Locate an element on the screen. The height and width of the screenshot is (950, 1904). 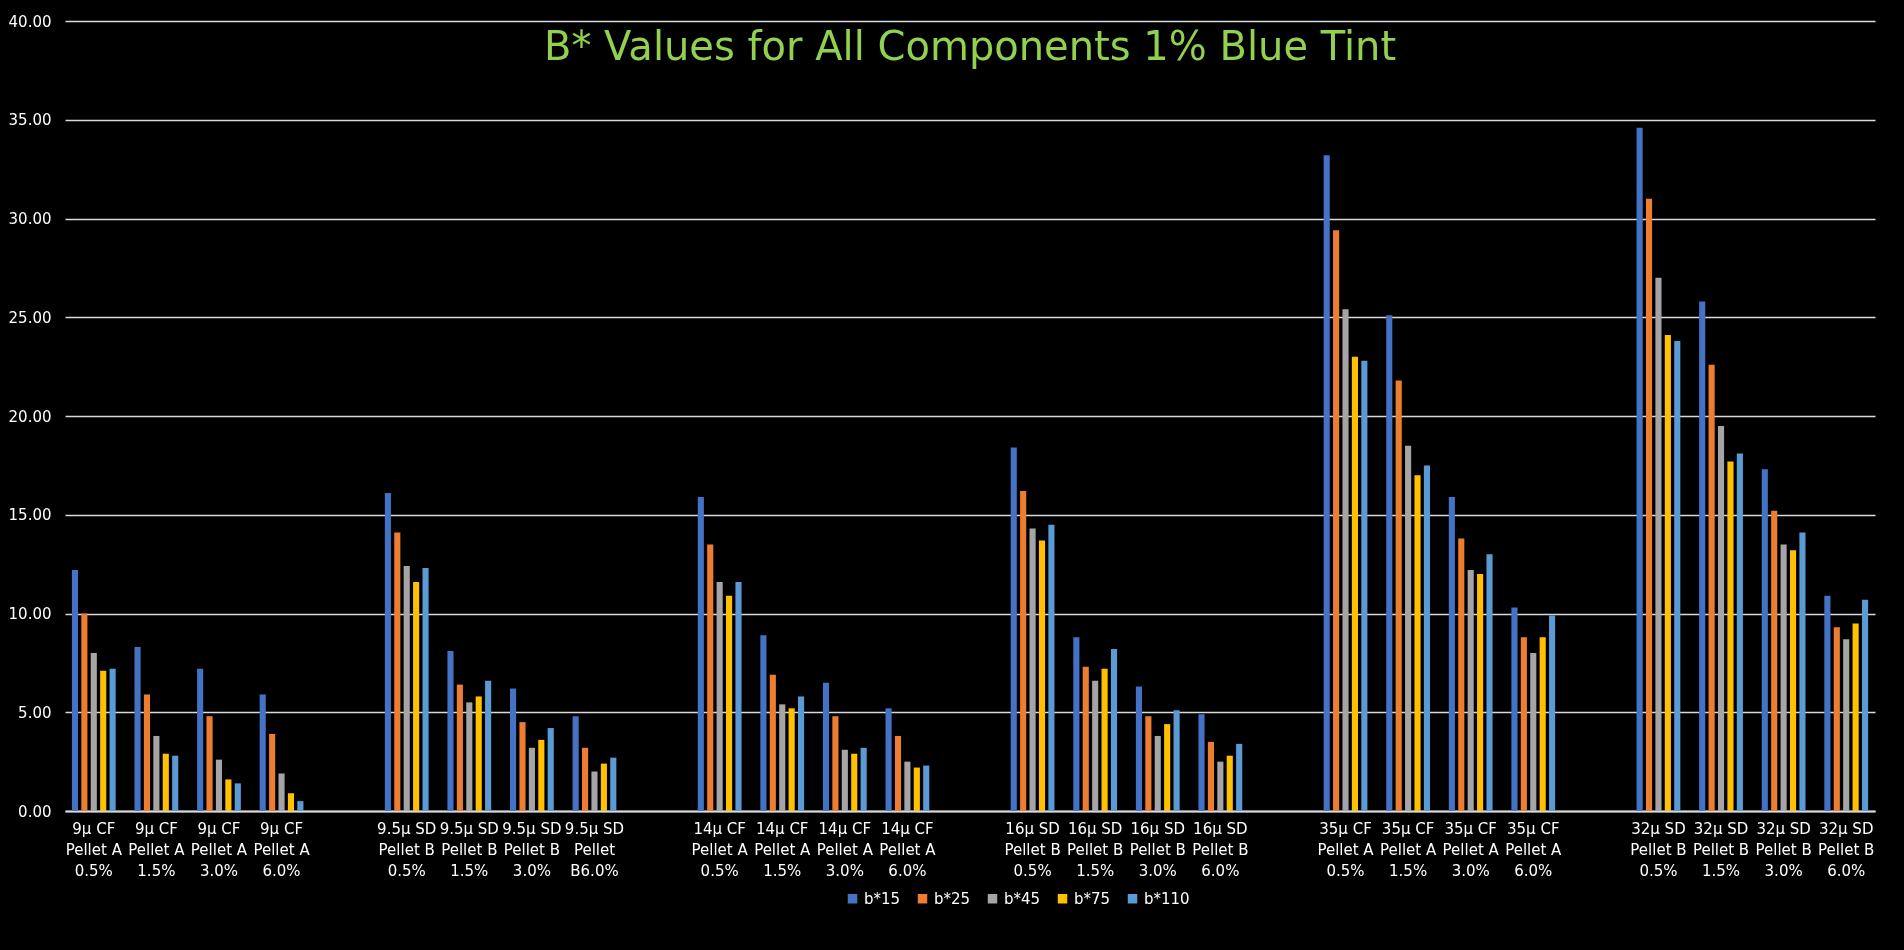
x-tick-label: 9.5µ SD Pellet B 0.5% is located at coordinates (407, 849).